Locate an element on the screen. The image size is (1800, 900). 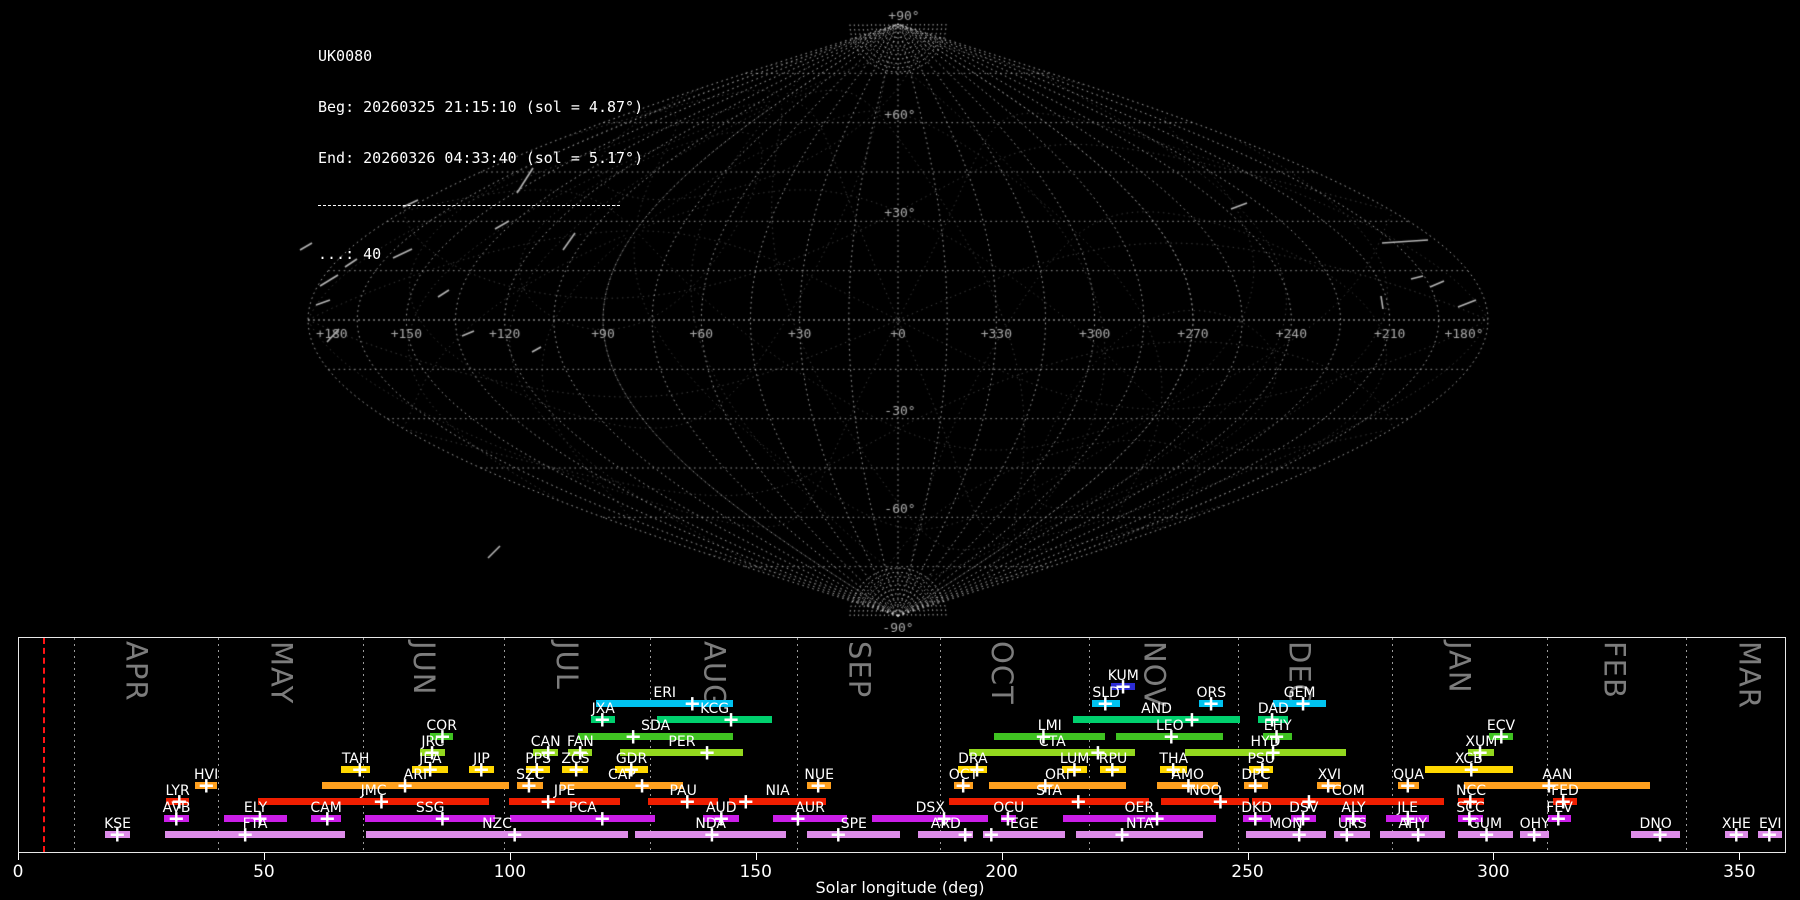
shower-label: ORI is located at coordinates (1057, 775).